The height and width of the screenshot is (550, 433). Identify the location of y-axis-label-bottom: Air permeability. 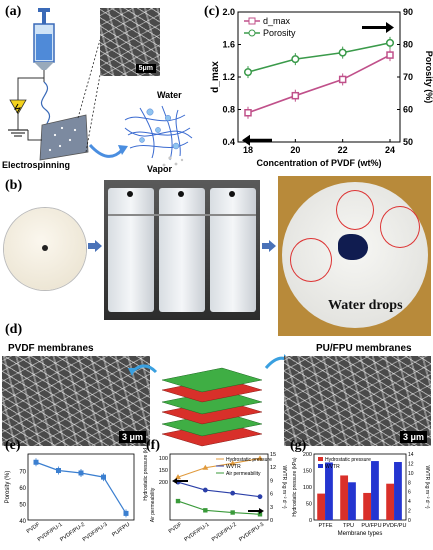
(153, 504).